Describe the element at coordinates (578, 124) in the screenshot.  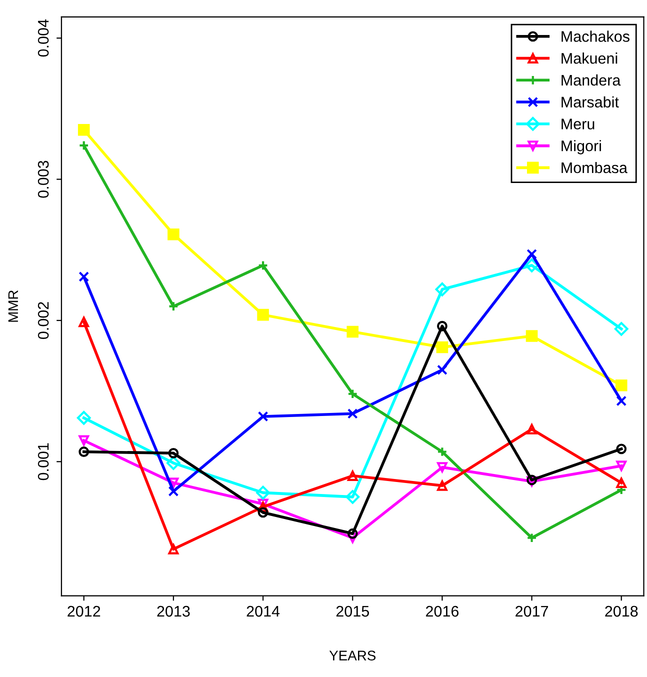
I see `legend-label: Meru` at that location.